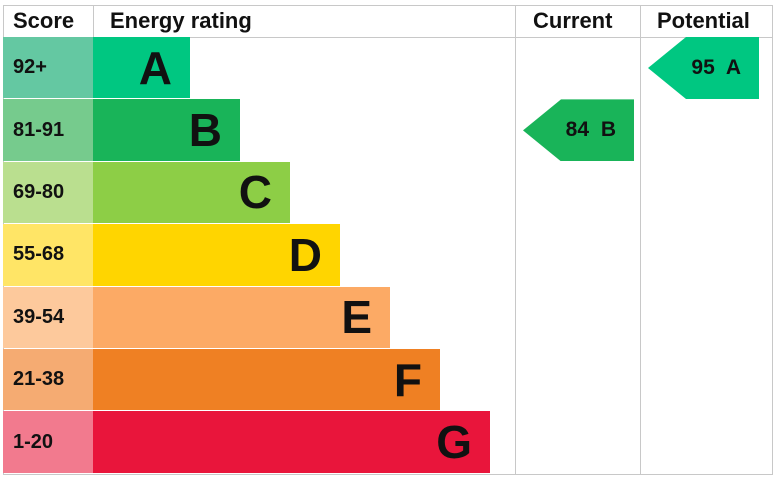 The height and width of the screenshot is (481, 776). I want to click on current-rating-arrow: 84 B, so click(578, 130).